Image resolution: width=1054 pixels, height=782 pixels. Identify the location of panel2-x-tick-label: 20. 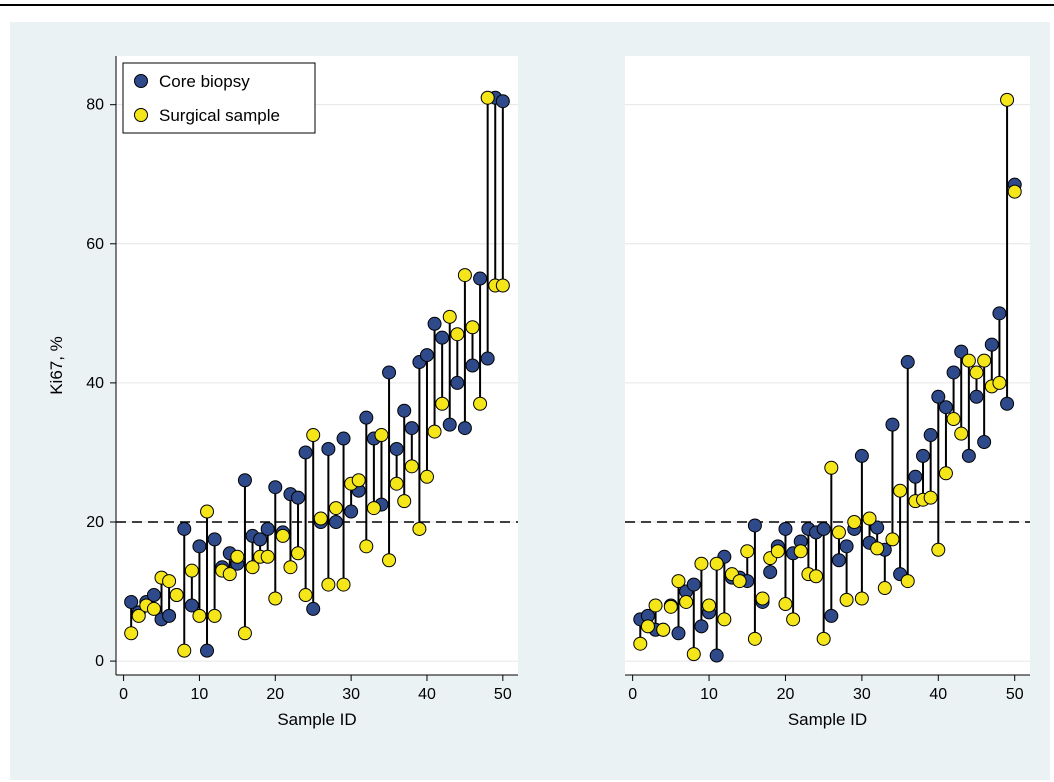
(786, 694).